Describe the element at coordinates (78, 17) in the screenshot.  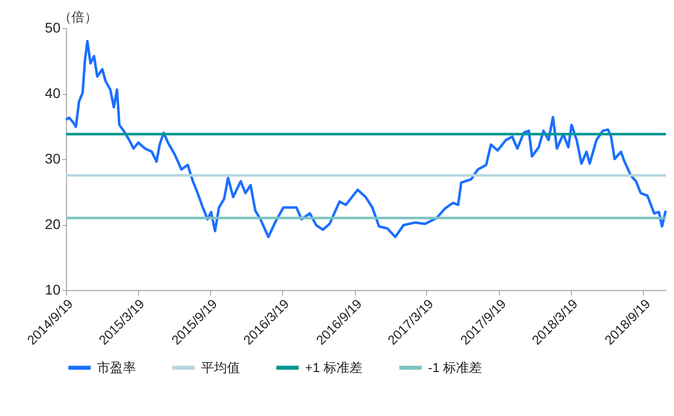
I see `y-axis-title: （倍）` at that location.